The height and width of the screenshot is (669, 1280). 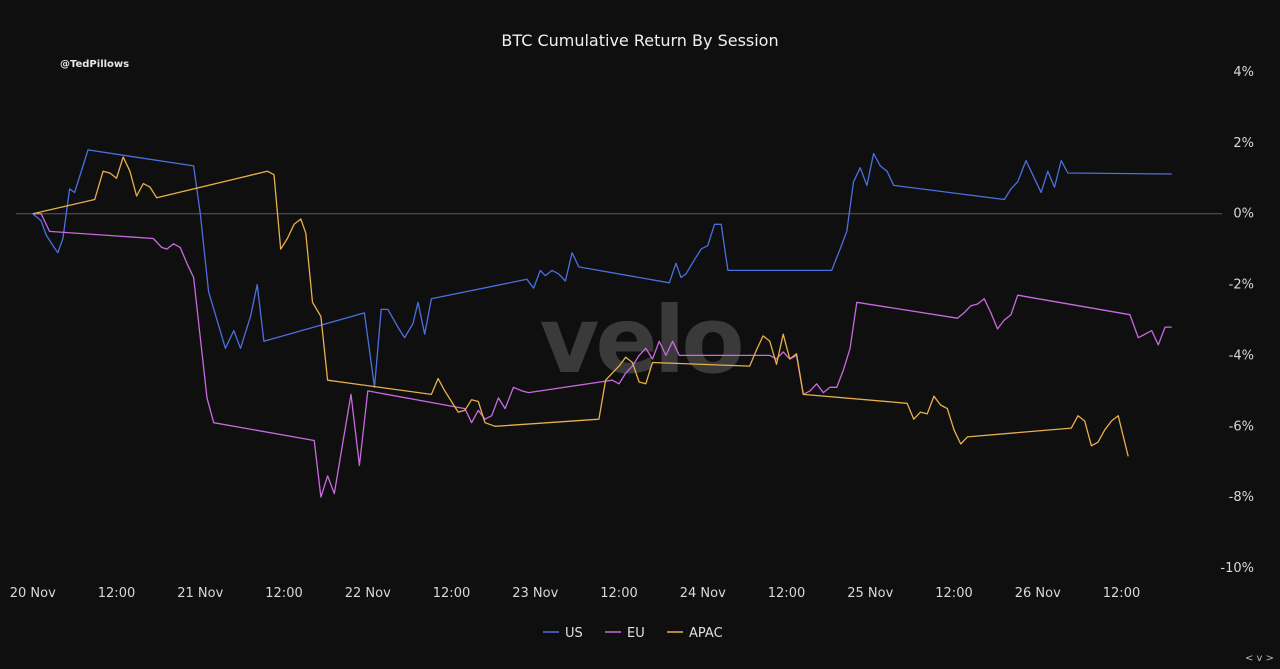 I want to click on x-tick-label: 25 Nov, so click(x=870, y=593).